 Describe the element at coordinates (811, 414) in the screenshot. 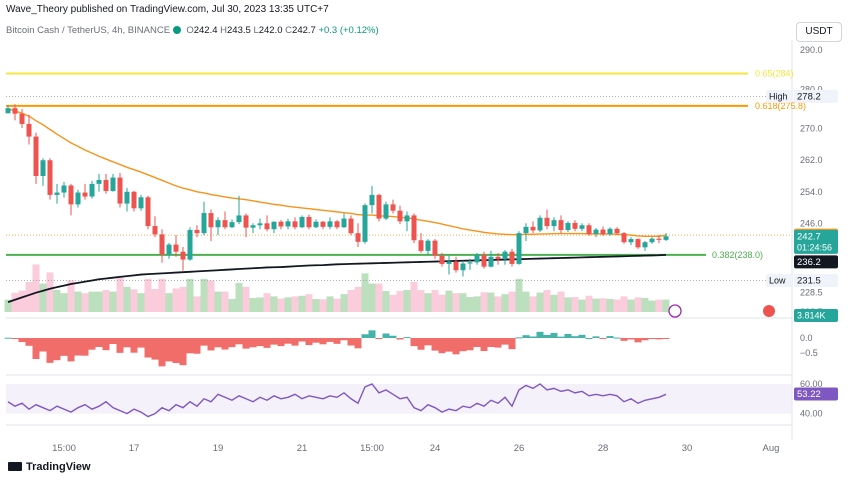

I see `rsi-axis-tick: 40.00` at that location.